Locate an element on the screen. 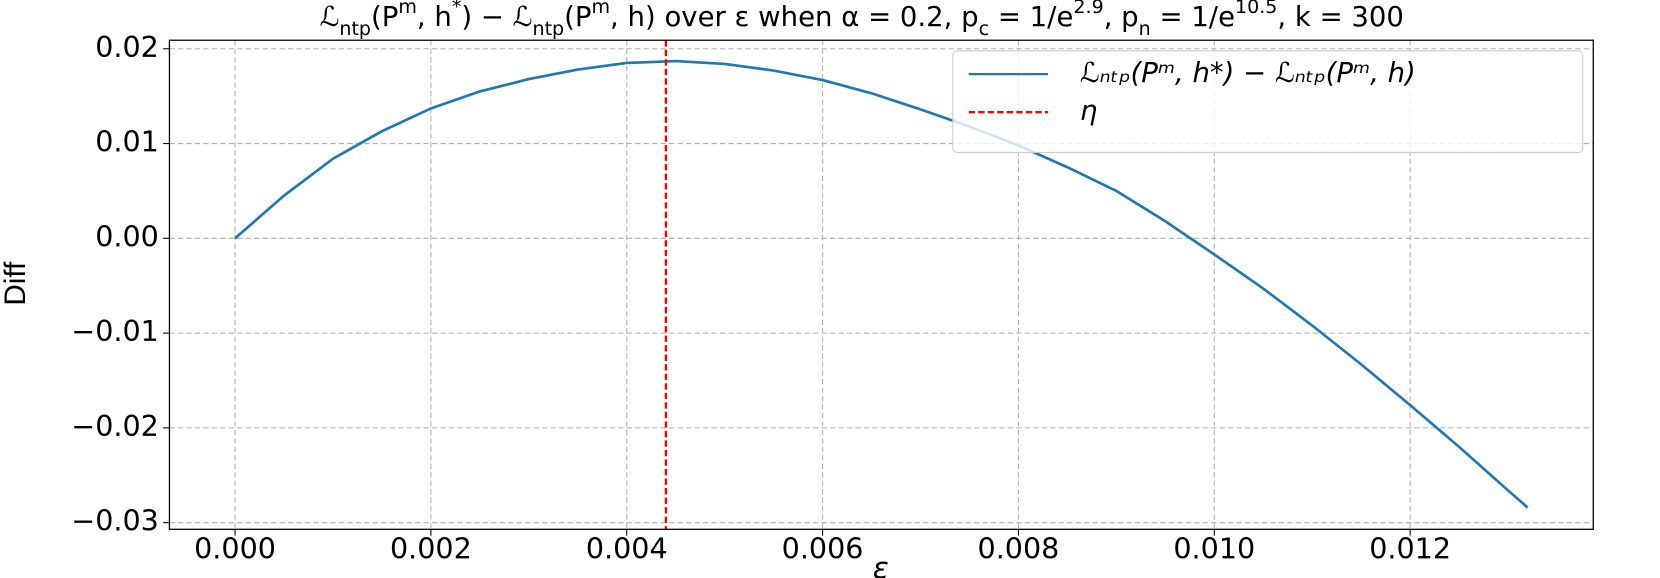 Image resolution: width=1660 pixels, height=578 pixels. x-tick-label: 0.008 is located at coordinates (1019, 548).